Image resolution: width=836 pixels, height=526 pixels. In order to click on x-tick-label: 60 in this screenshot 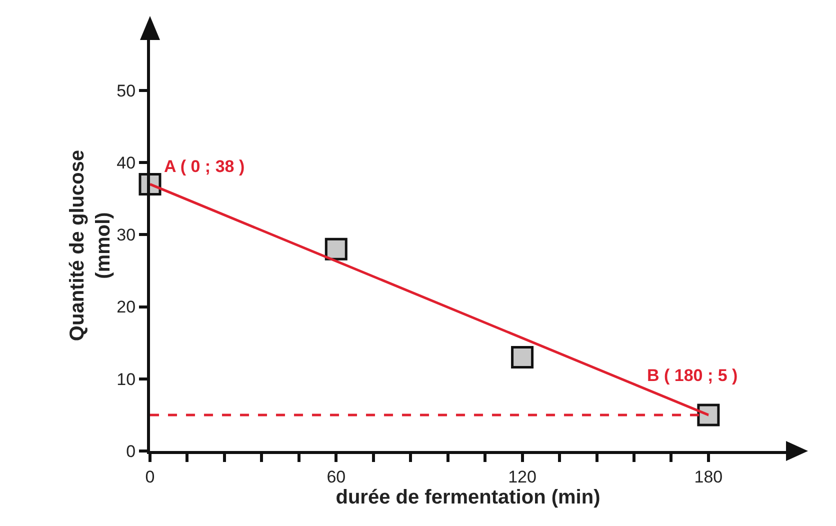, I will do `click(336, 476)`.